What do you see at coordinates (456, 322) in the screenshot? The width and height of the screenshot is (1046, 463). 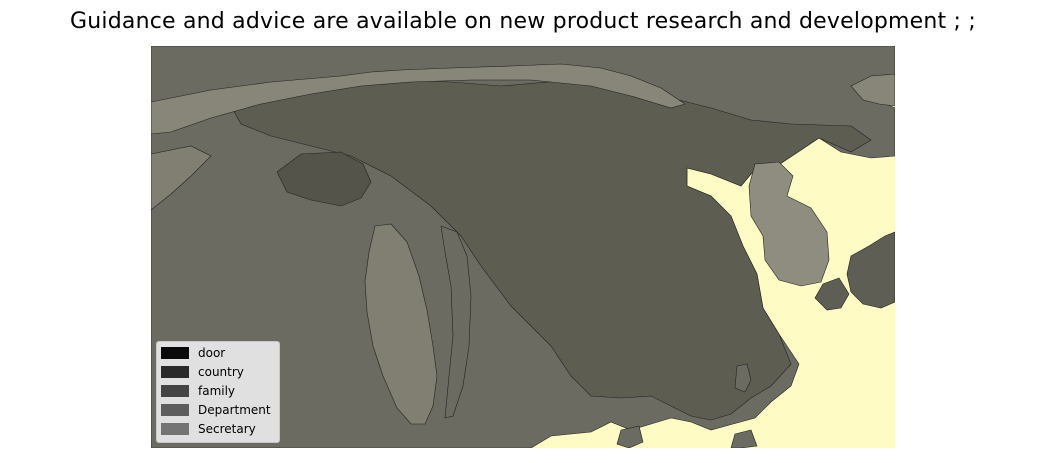 I see `peninsula-east-strip` at bounding box center [456, 322].